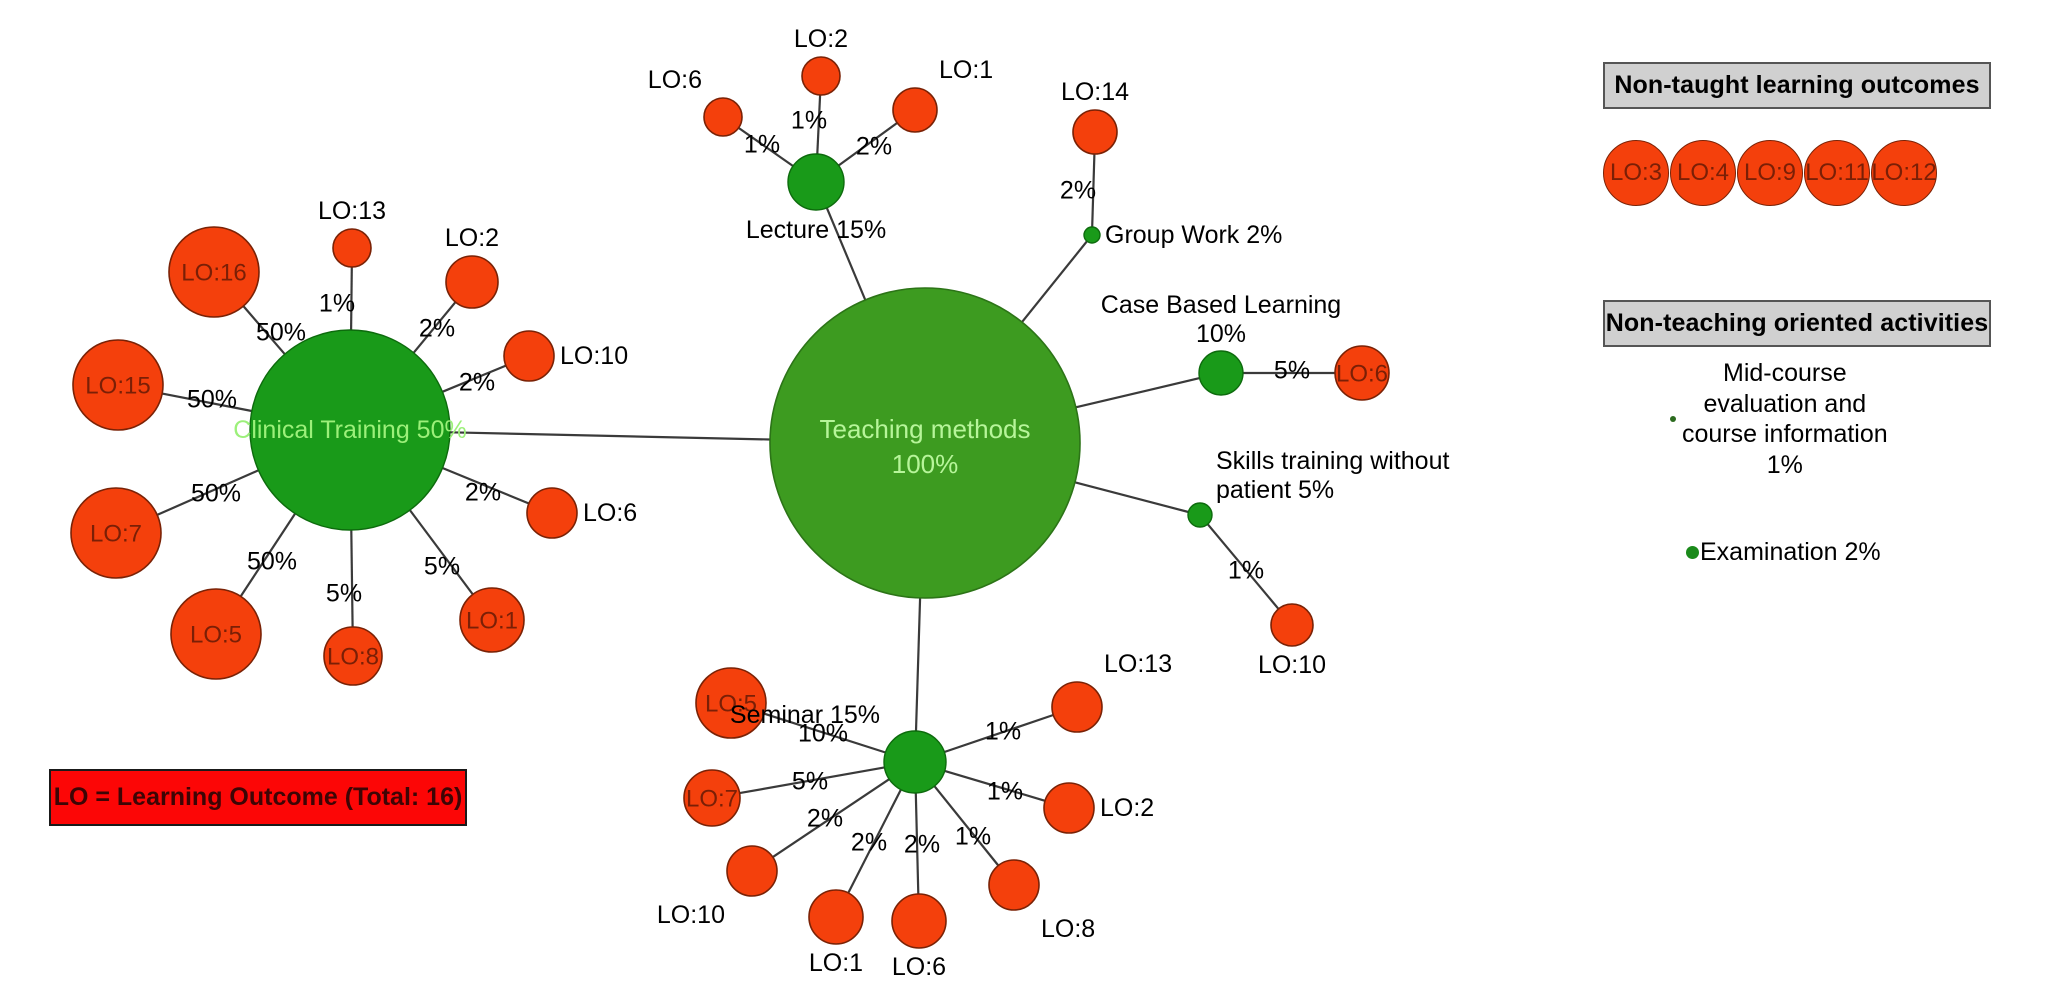 Image resolution: width=2059 pixels, height=1001 pixels. Describe the element at coordinates (1770, 173) in the screenshot. I see `non-taught-outcome-chip: LO:9` at that location.